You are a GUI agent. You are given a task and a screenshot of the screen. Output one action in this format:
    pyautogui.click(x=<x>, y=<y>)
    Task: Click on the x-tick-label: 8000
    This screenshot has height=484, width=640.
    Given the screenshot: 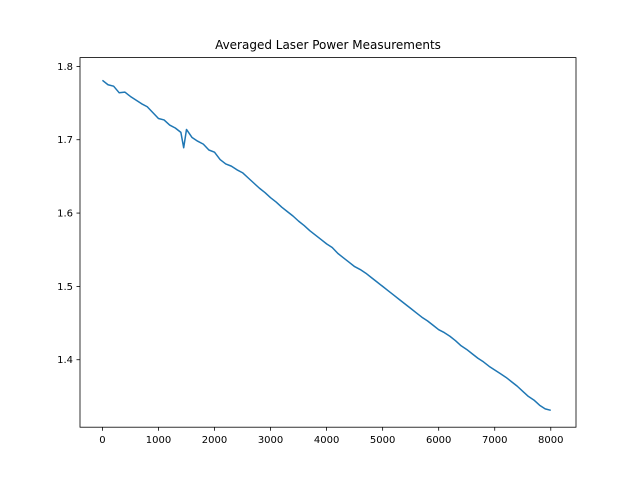 What is the action you would take?
    pyautogui.click(x=550, y=440)
    